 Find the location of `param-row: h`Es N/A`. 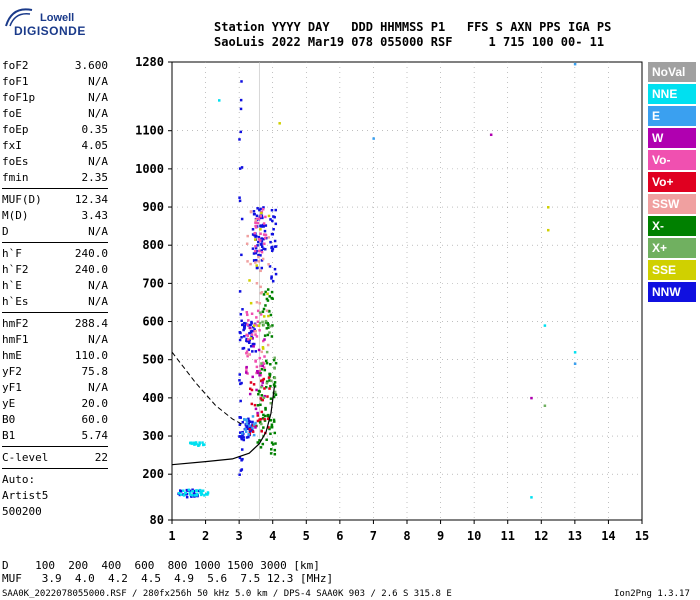

param-row: h`Es N/A is located at coordinates (55, 302).